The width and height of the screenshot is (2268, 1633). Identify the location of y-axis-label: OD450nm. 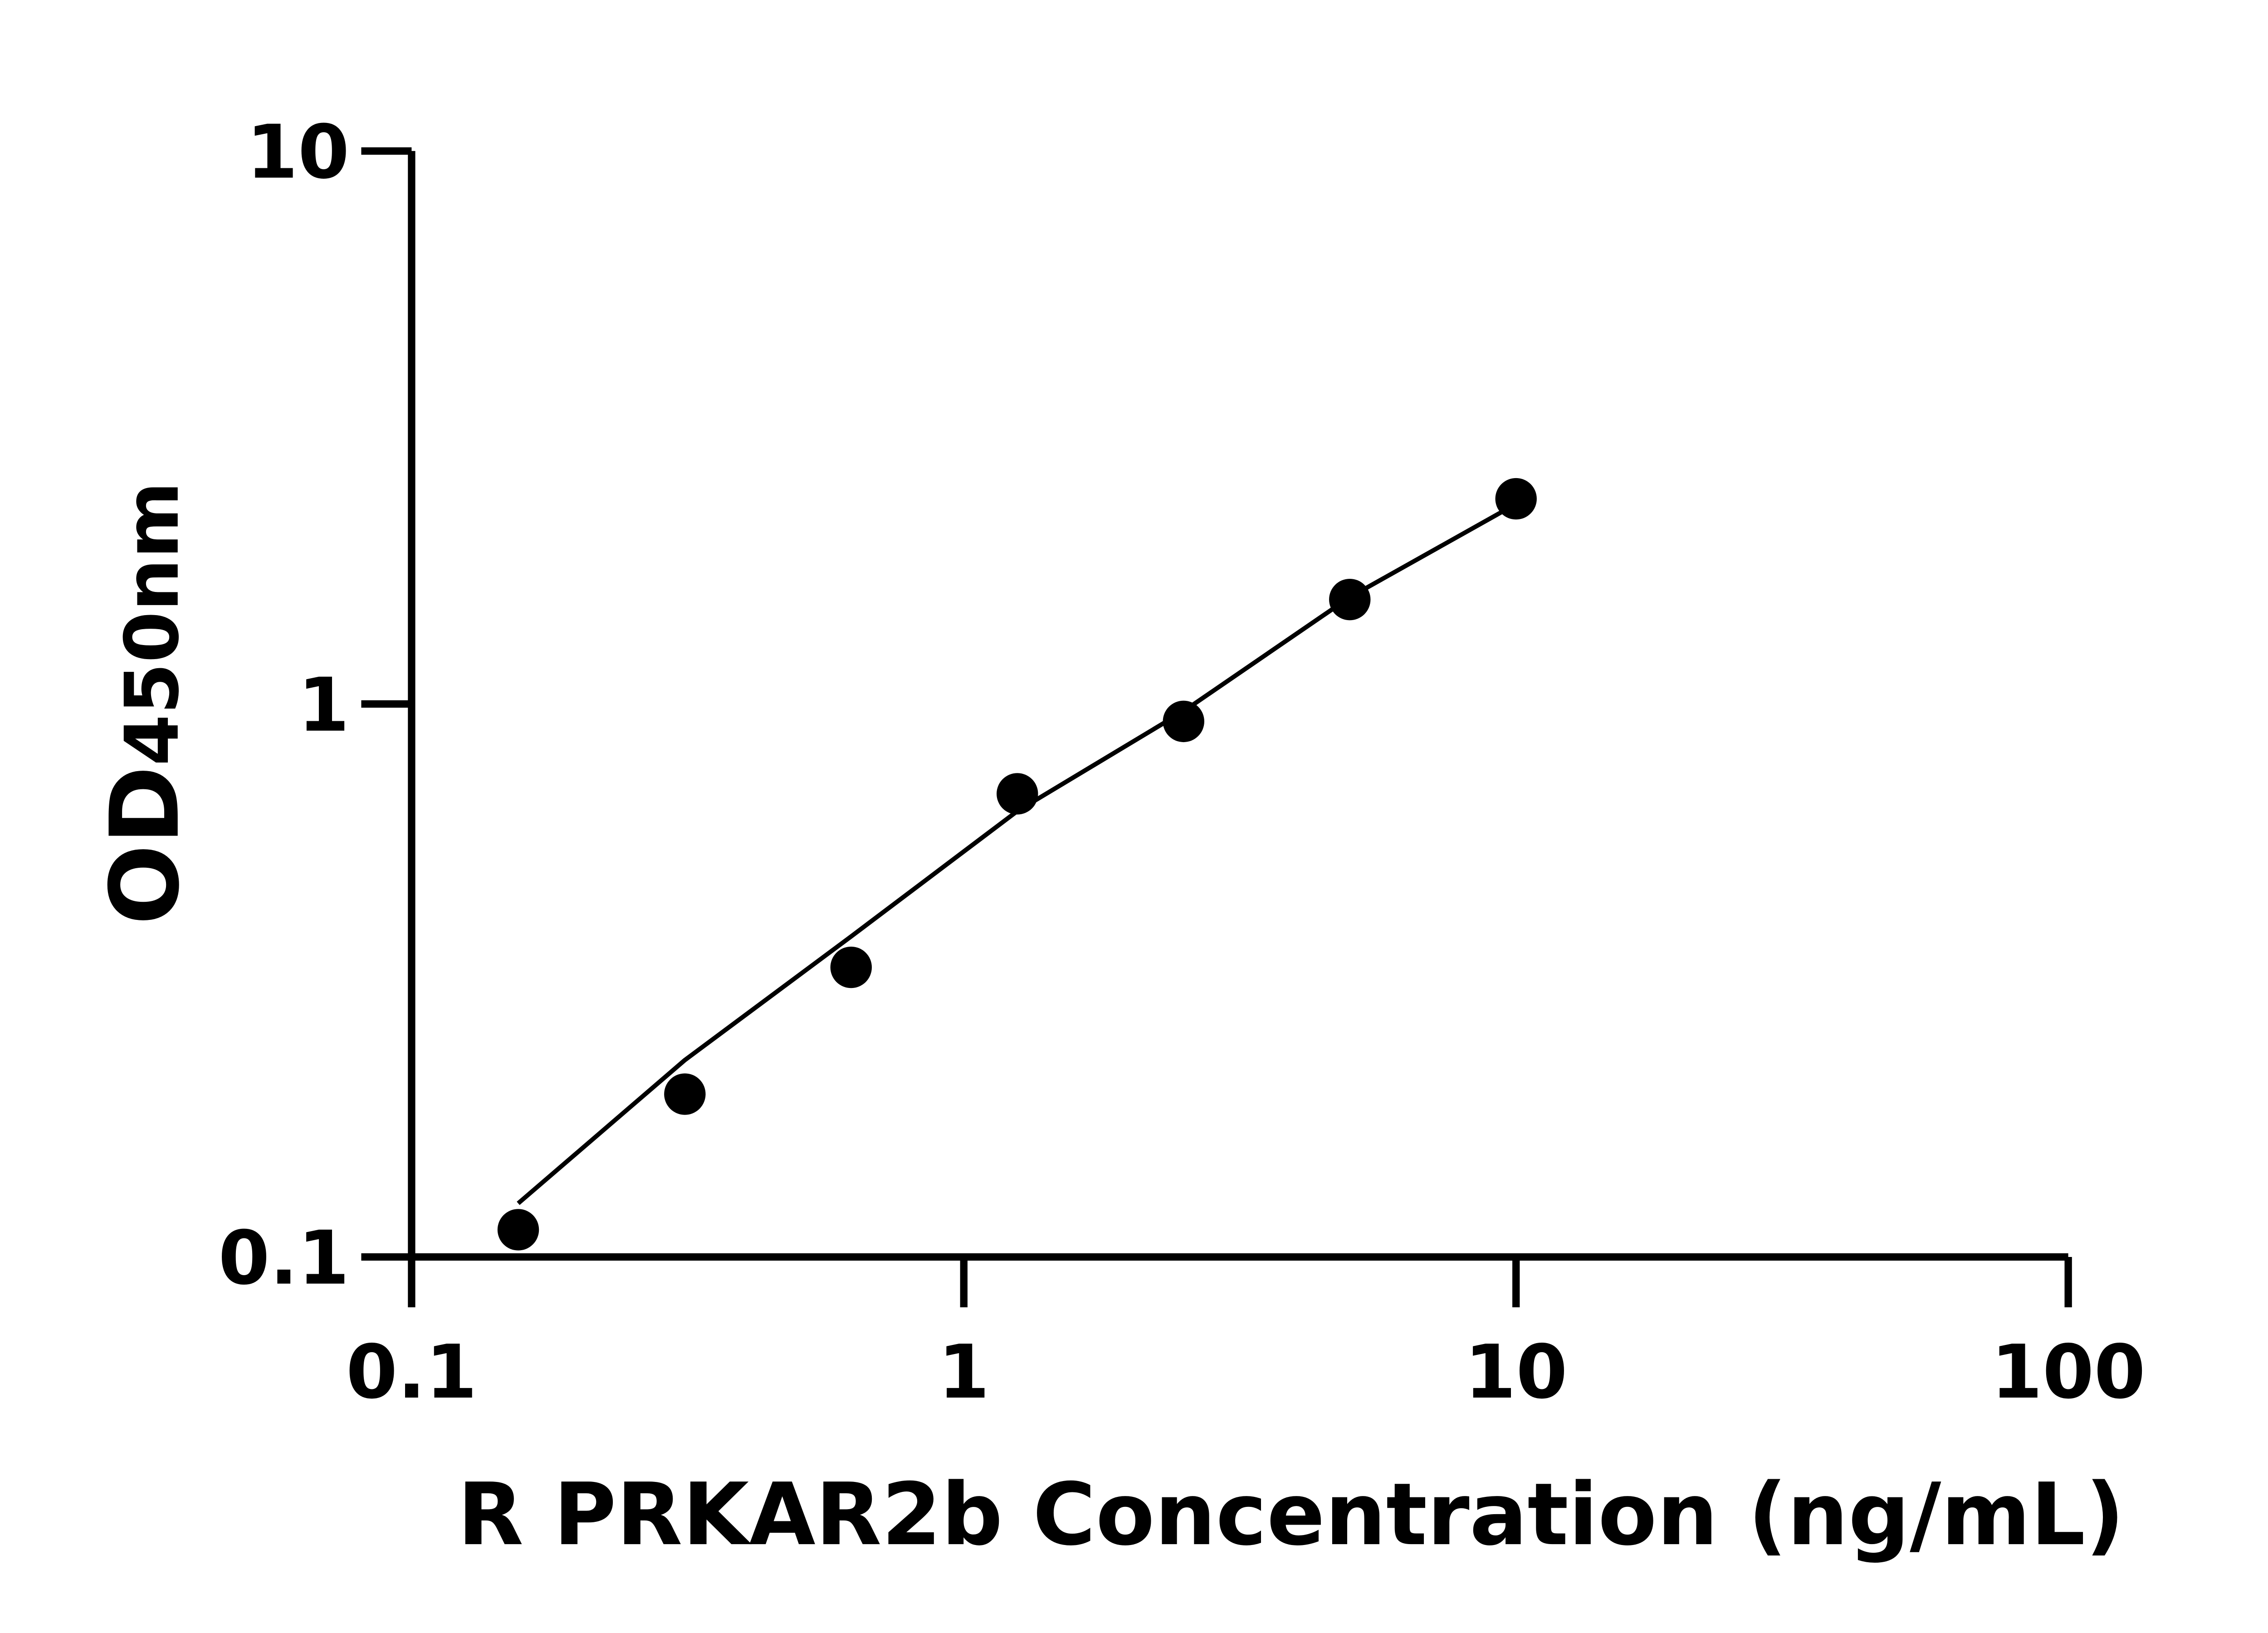
(145, 703).